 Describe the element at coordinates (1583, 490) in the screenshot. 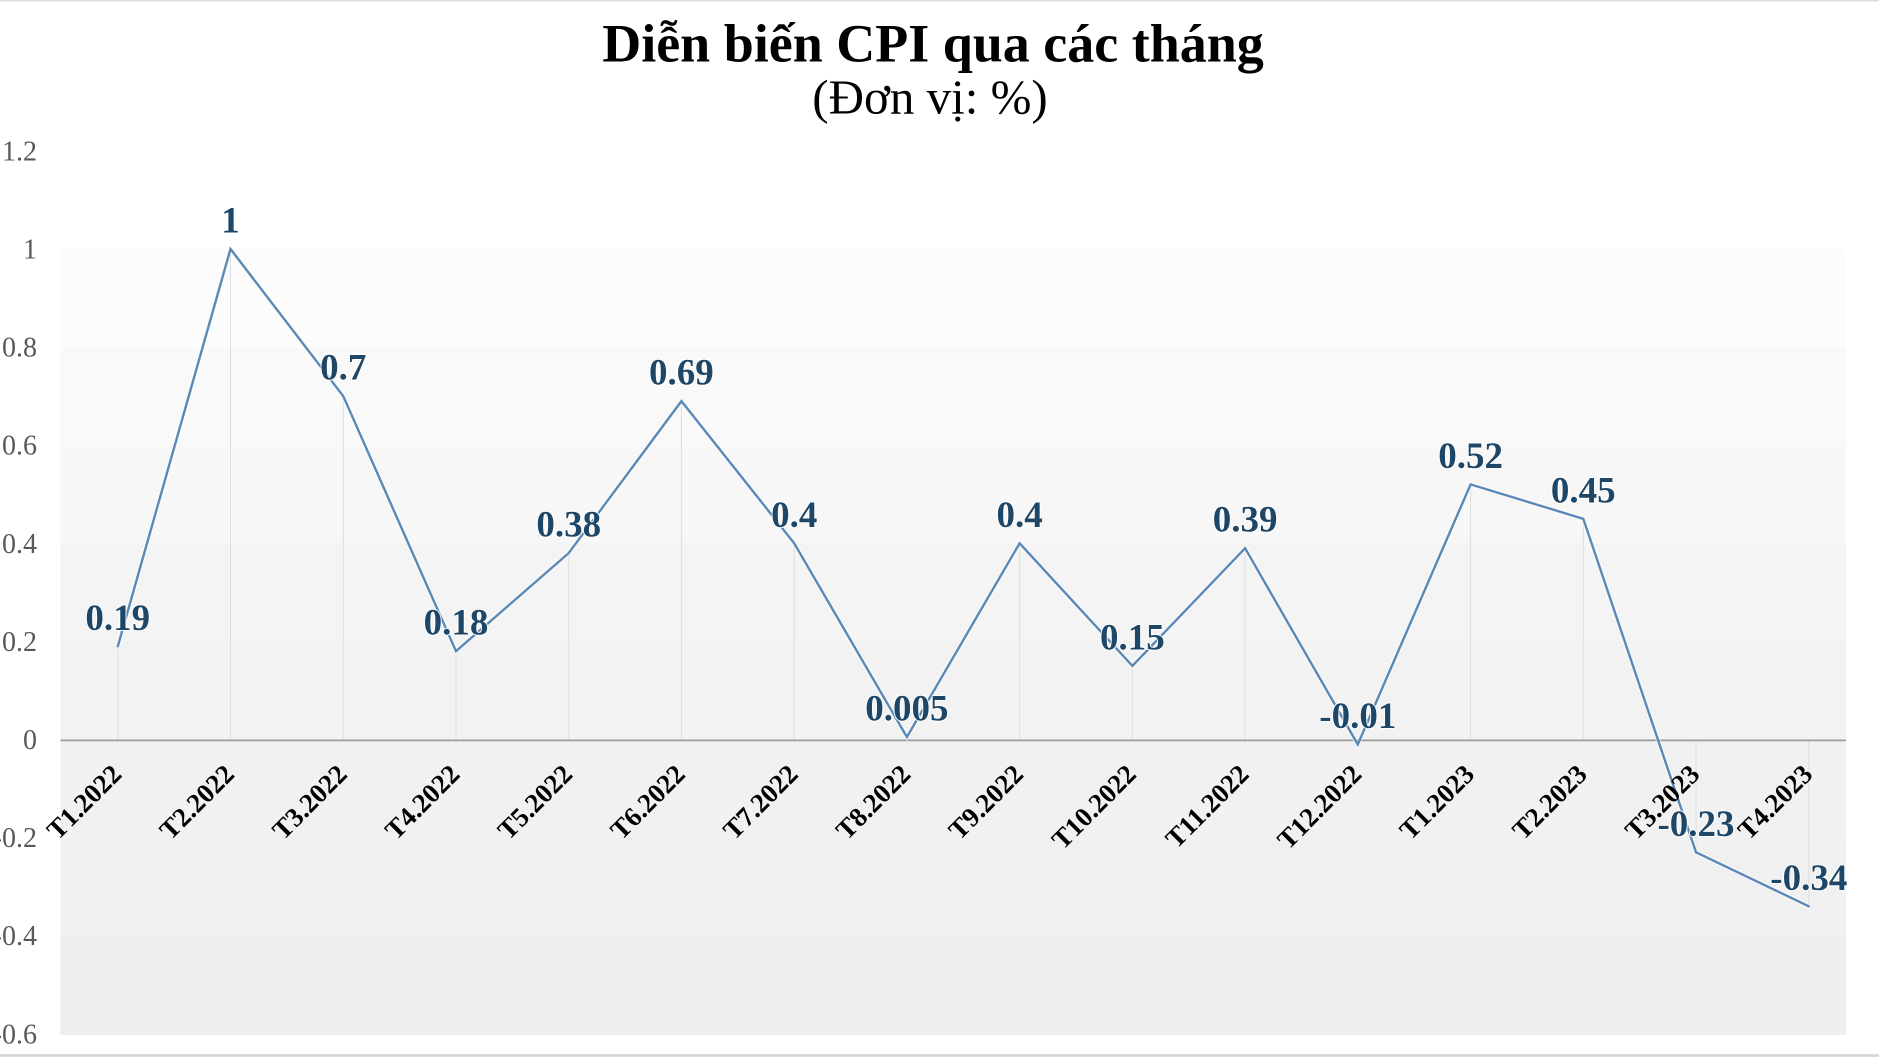

I see `svg-text: 0.45` at that location.